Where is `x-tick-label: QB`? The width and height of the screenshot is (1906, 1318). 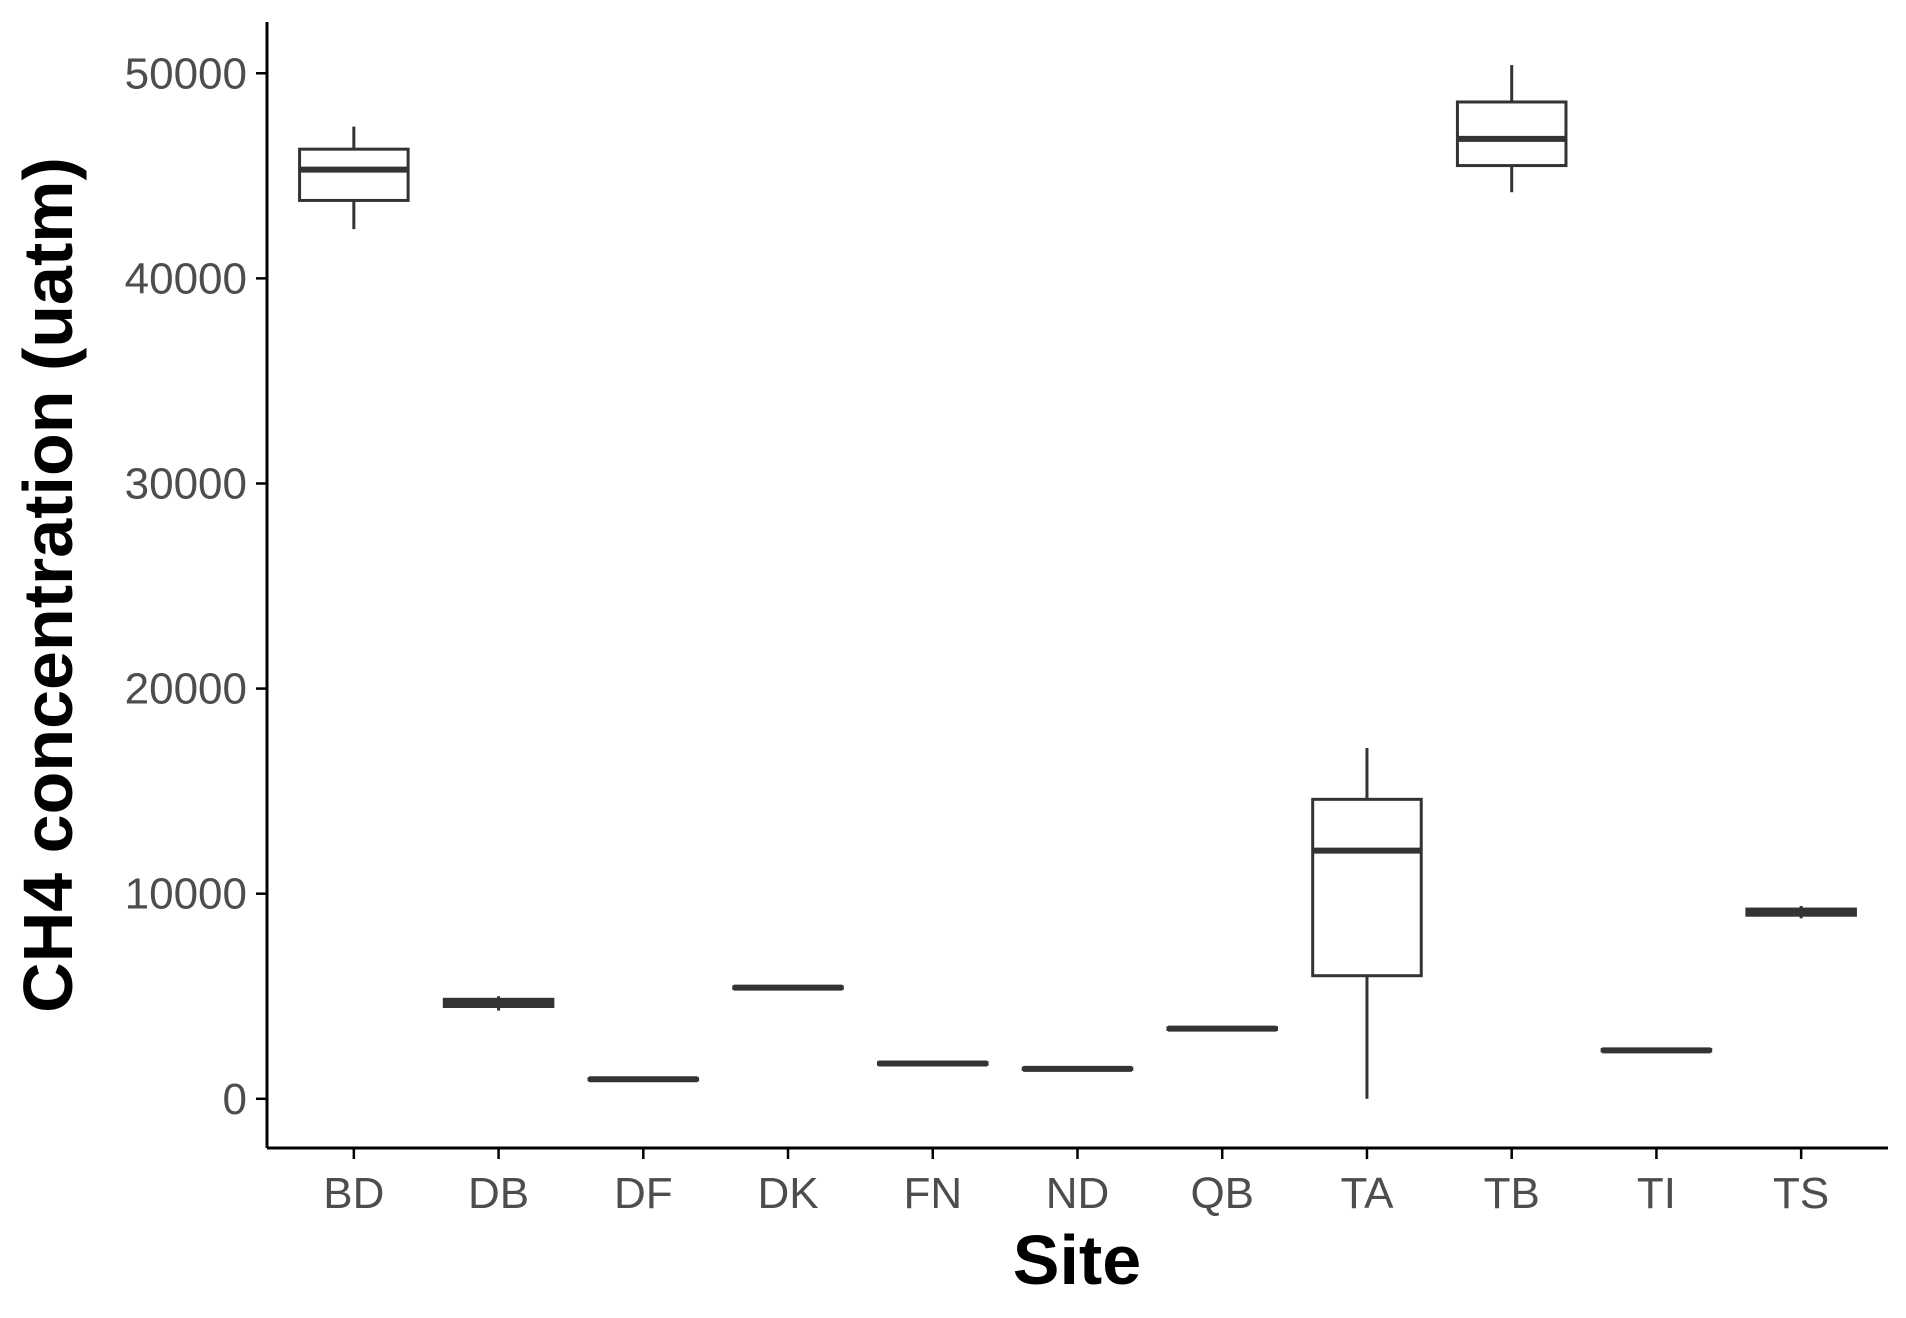 x-tick-label: QB is located at coordinates (1222, 1193).